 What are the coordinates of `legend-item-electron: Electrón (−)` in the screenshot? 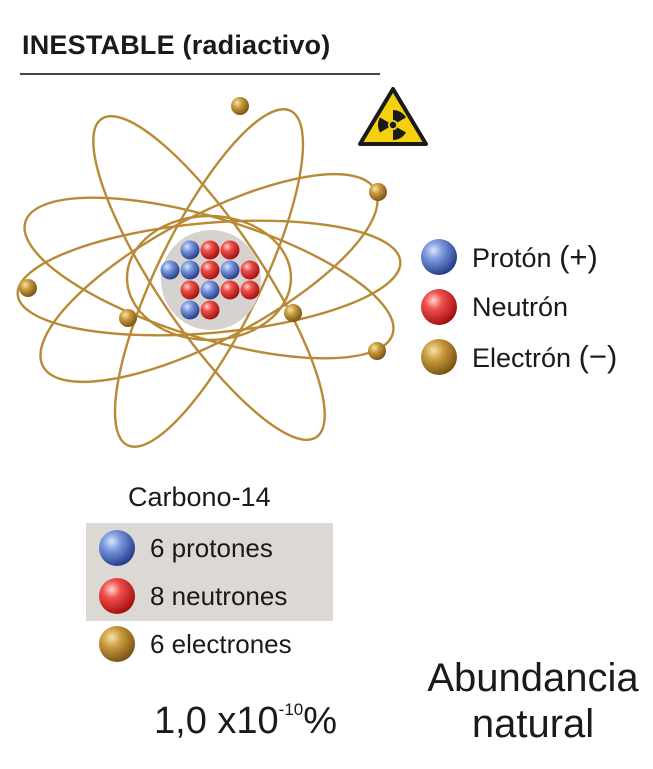 It's located at (518, 357).